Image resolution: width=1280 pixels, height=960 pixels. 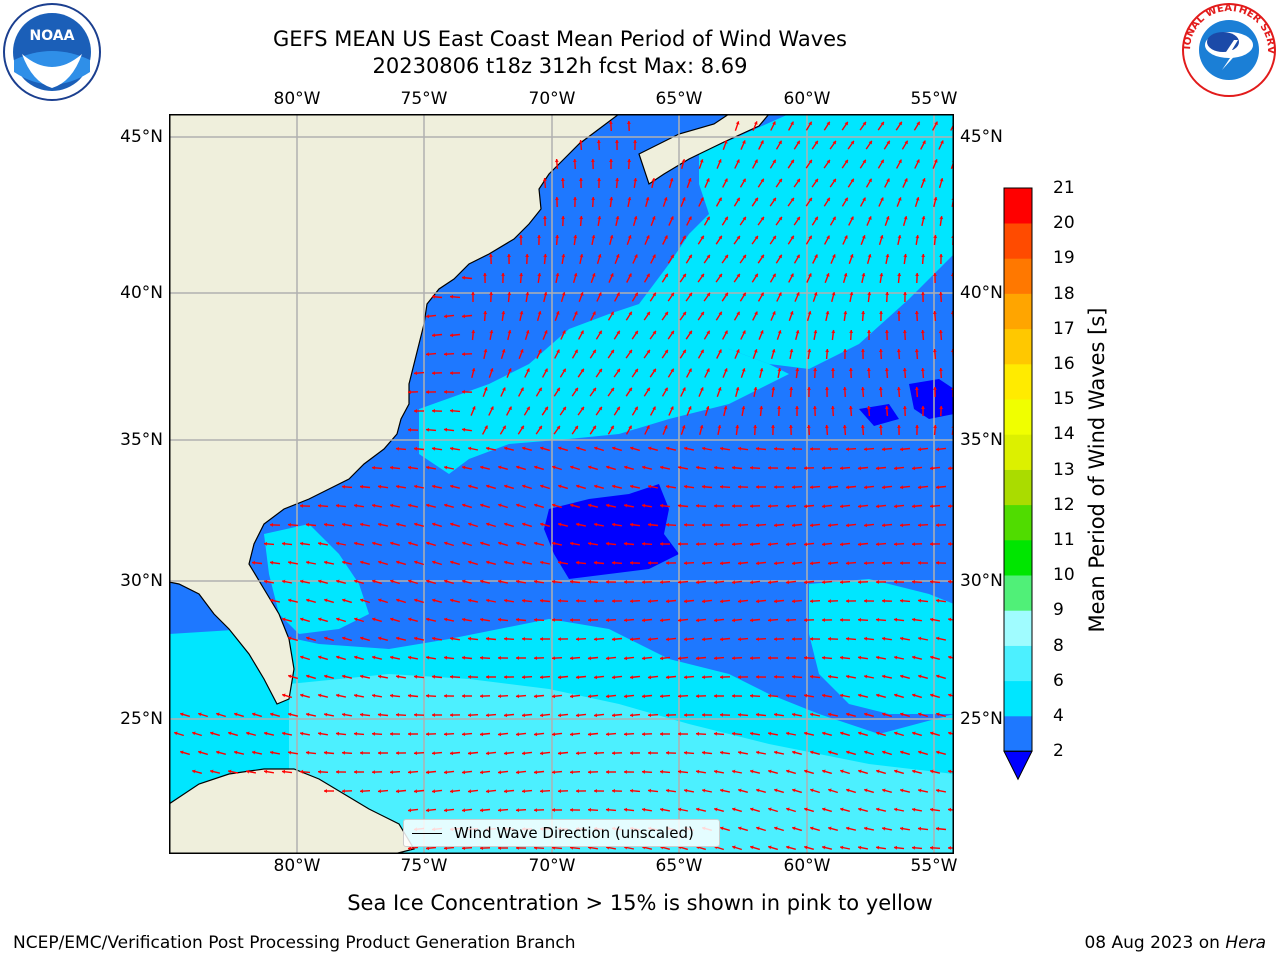 What do you see at coordinates (560, 66) in the screenshot?
I see `chart-title-line2: 20230806 t18z 312h fcst Max: 8.69` at bounding box center [560, 66].